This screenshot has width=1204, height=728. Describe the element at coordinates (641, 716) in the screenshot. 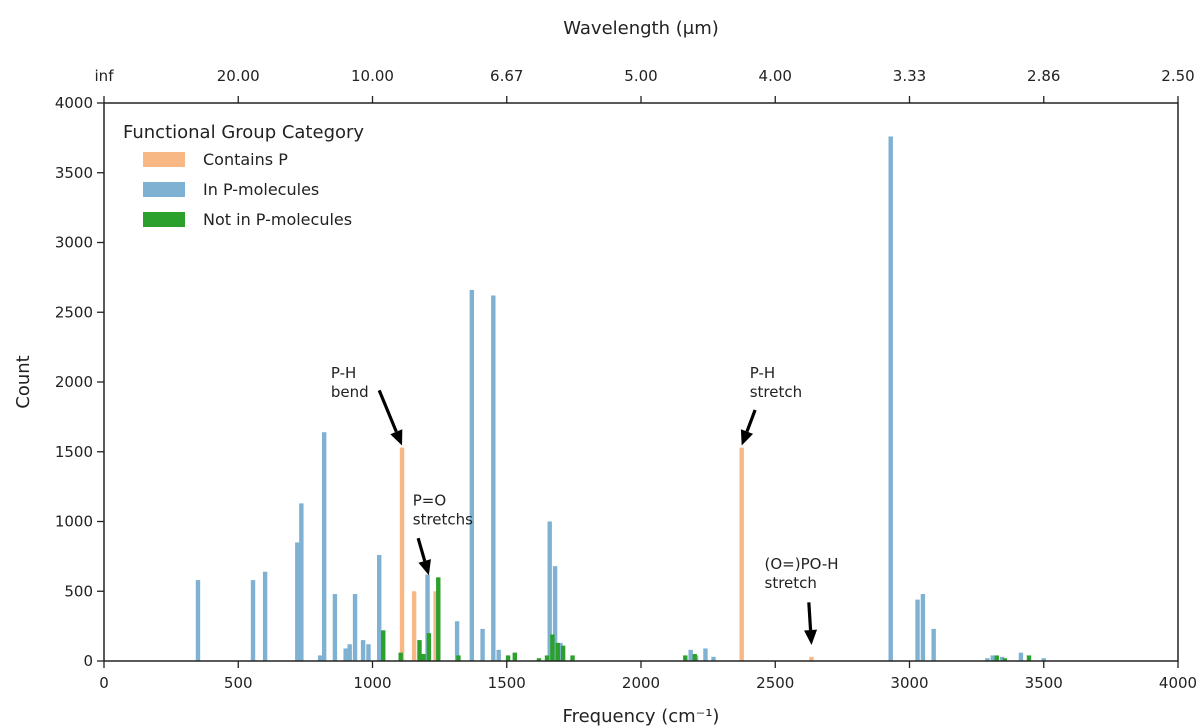

I see `x-axis-title: Frequency (cm⁻¹)` at that location.